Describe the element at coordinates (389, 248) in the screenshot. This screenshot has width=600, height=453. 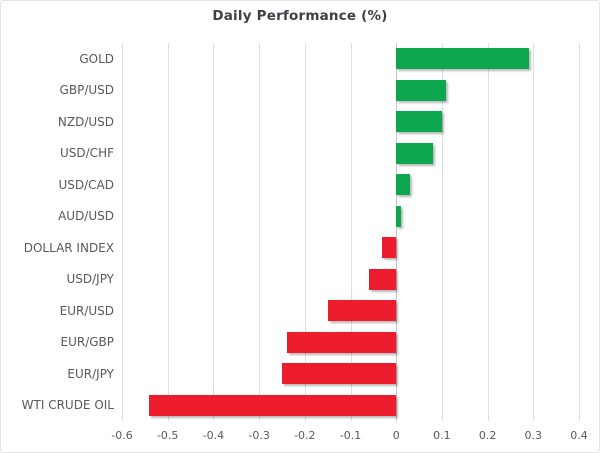
I see `bar-dollar-index` at that location.